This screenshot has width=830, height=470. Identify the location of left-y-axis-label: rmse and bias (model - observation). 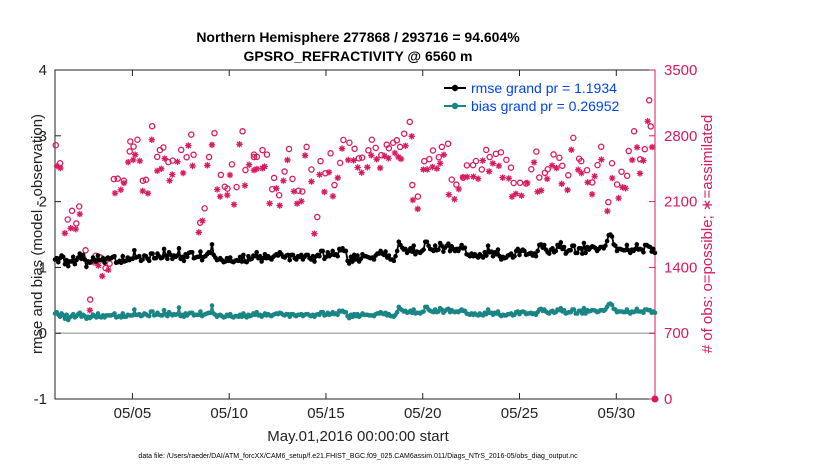
(37, 234).